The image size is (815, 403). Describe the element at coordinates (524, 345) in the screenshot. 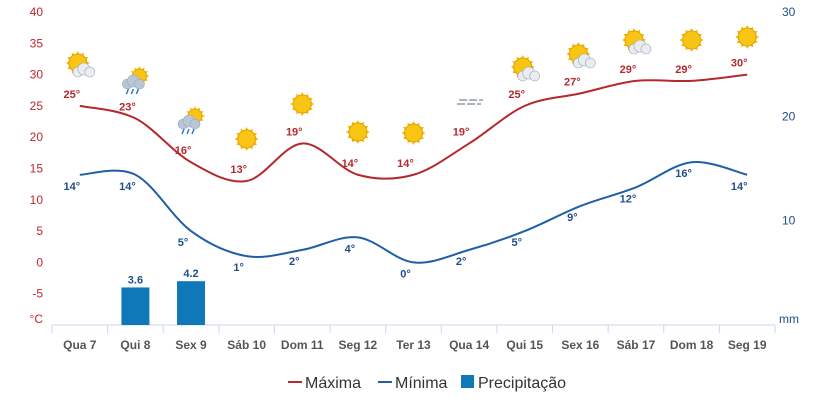

I see `x-tick-label: Qui 15` at that location.